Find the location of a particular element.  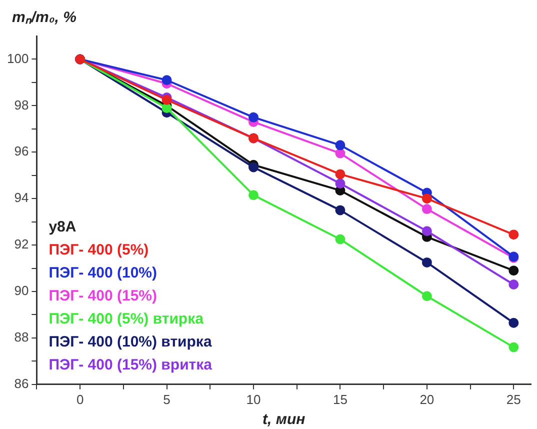

x-tick-label: 20 is located at coordinates (427, 399).